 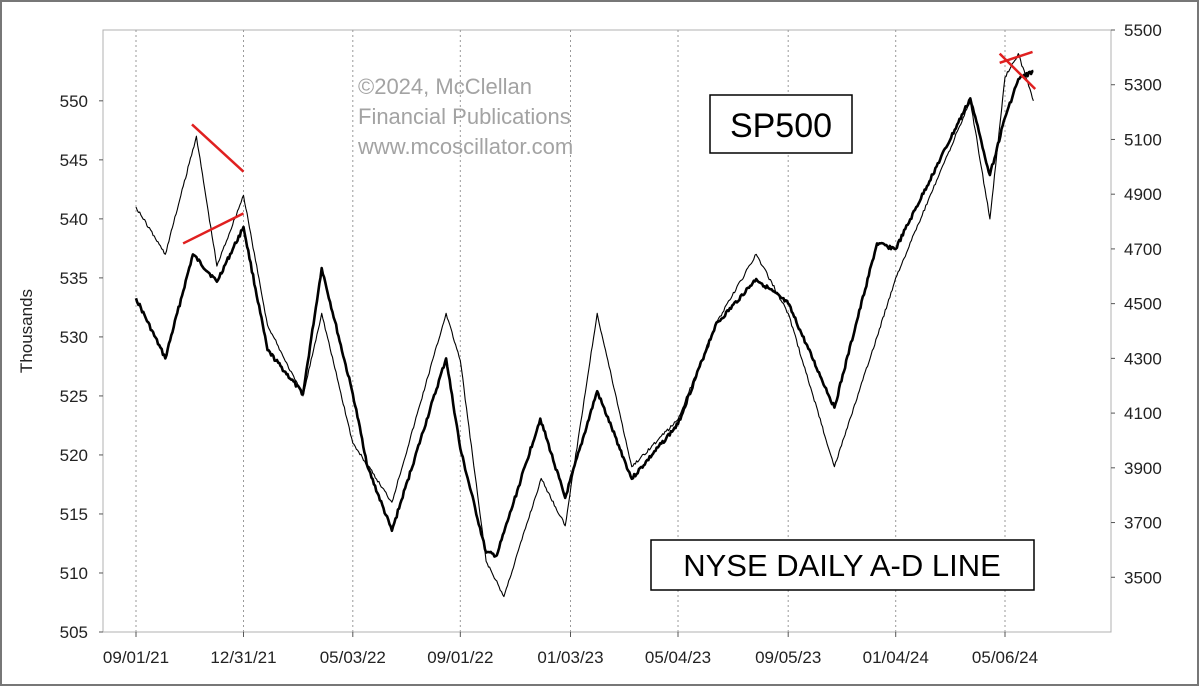 I want to click on right-tick-label: 4500, so click(x=1143, y=304).